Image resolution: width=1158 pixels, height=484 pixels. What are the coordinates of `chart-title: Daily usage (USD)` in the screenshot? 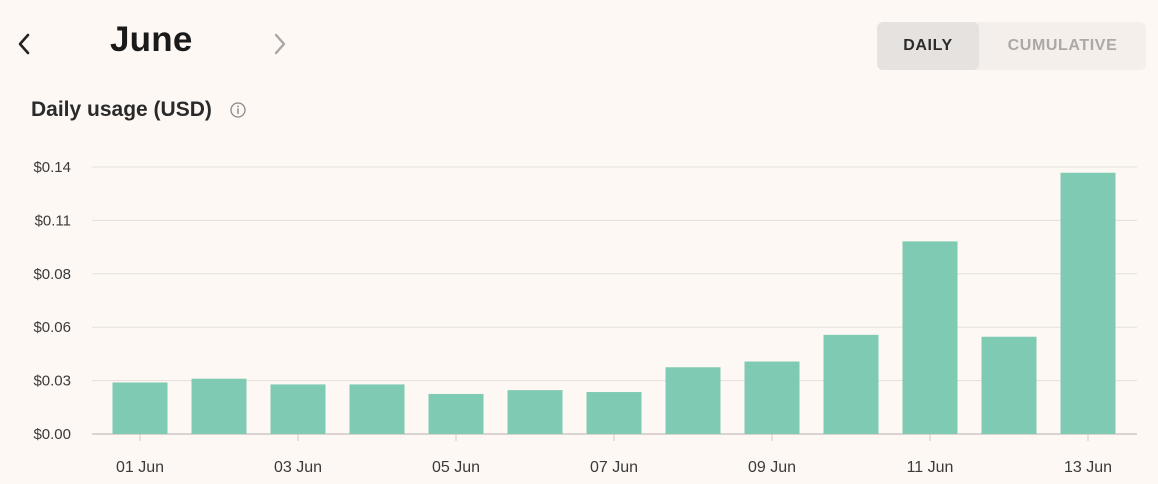 It's located at (121, 109).